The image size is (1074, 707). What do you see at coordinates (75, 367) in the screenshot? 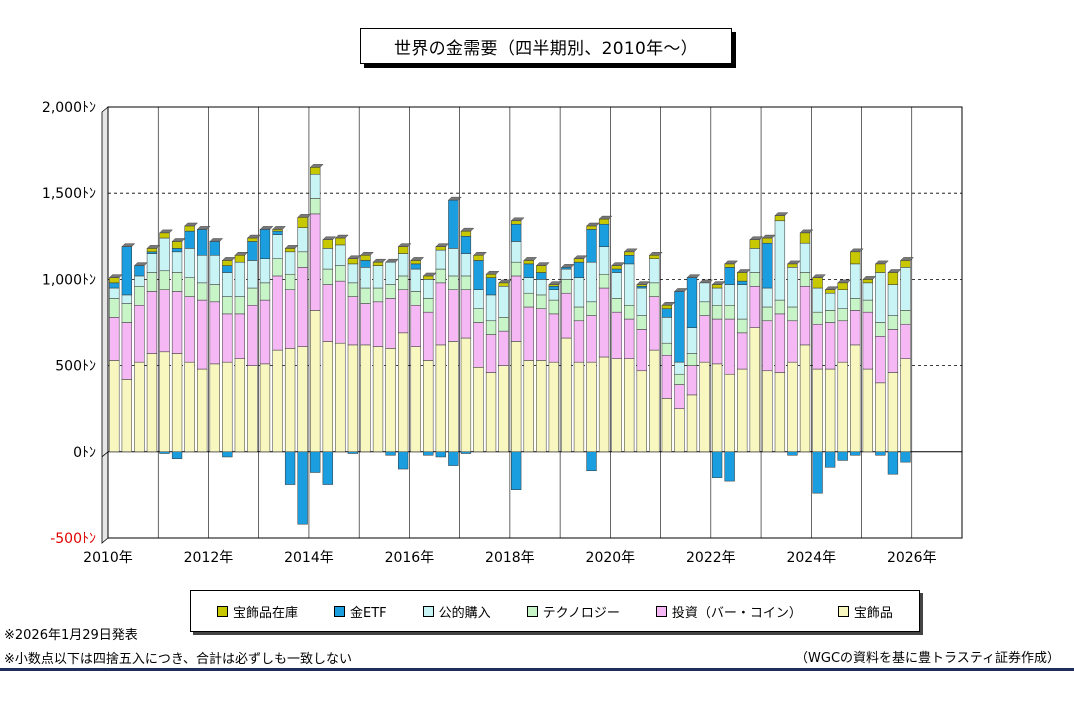
I see `y-tick-label: 500ﾄﾝ` at bounding box center [75, 367].